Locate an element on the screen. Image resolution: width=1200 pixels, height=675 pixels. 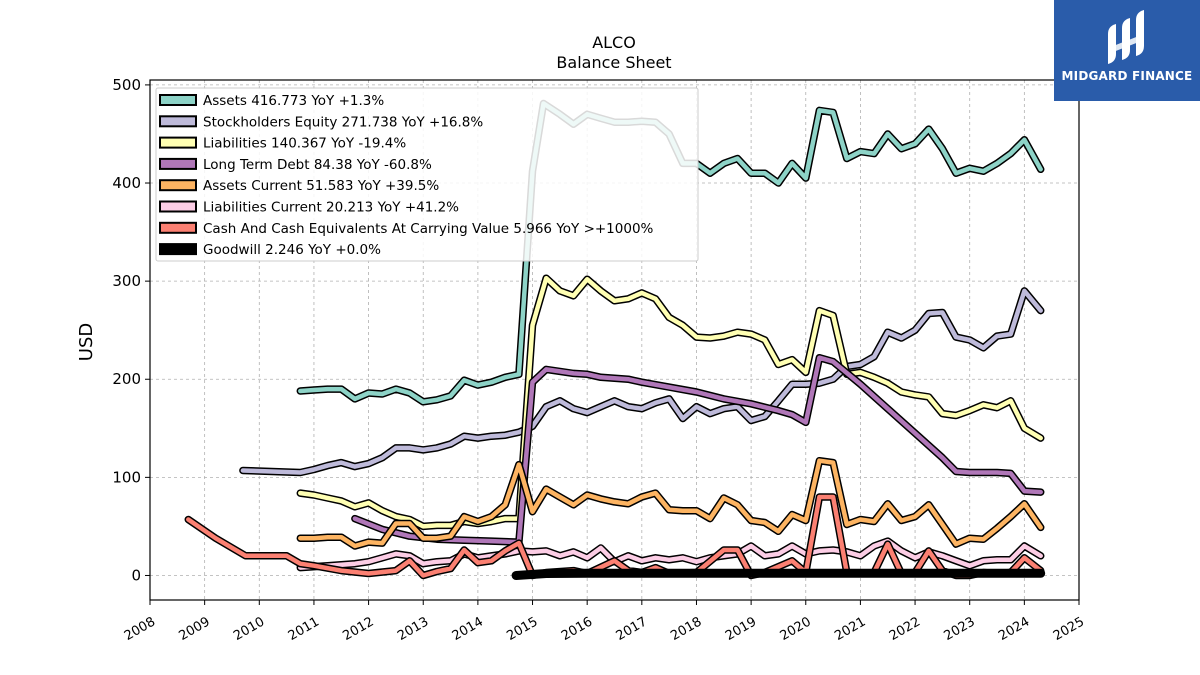
x-tick-label: 2019 is located at coordinates (741, 629).